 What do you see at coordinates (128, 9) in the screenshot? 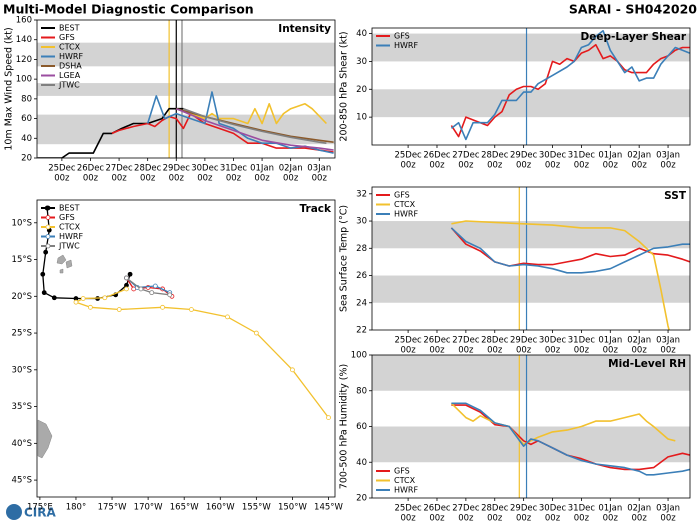
I see `header-title: Multi-Model Diagnostic Comparison` at bounding box center [128, 9].